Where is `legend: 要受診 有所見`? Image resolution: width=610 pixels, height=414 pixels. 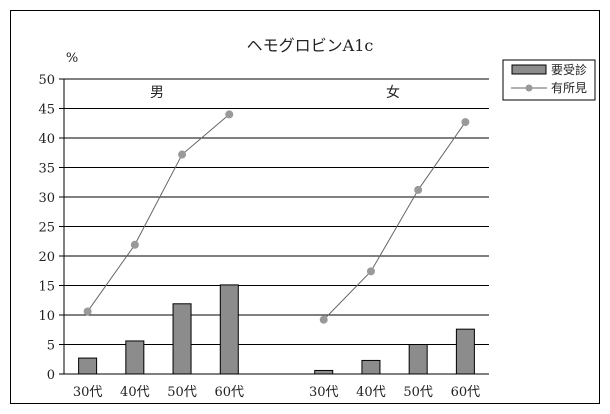
legend: 要受診 有所見 is located at coordinates (549, 80).